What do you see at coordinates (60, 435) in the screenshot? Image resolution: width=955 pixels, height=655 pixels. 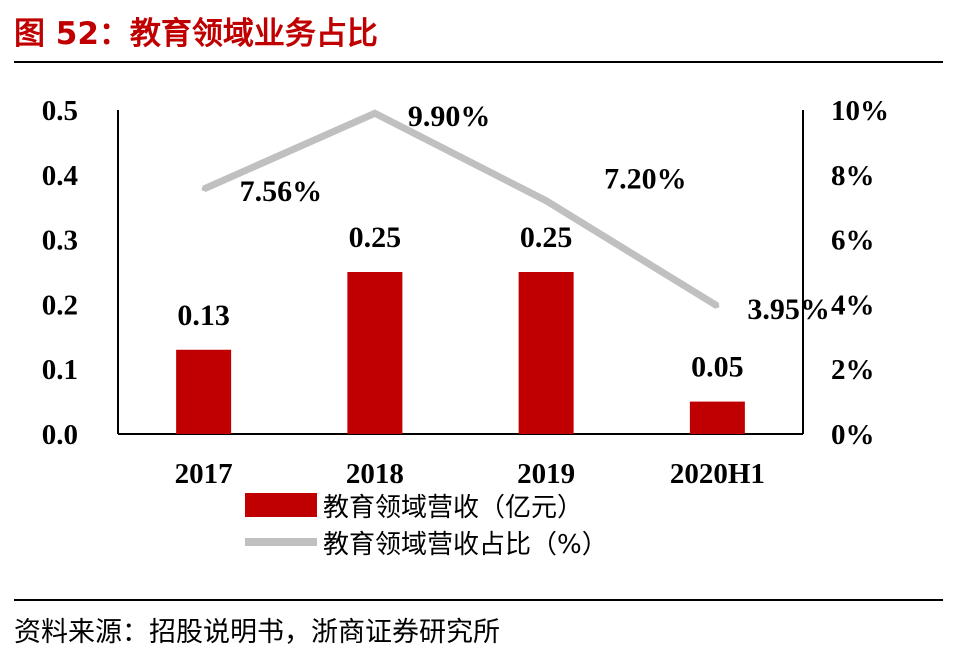 I see `left-axis-tick-label: 0.0` at bounding box center [60, 435].